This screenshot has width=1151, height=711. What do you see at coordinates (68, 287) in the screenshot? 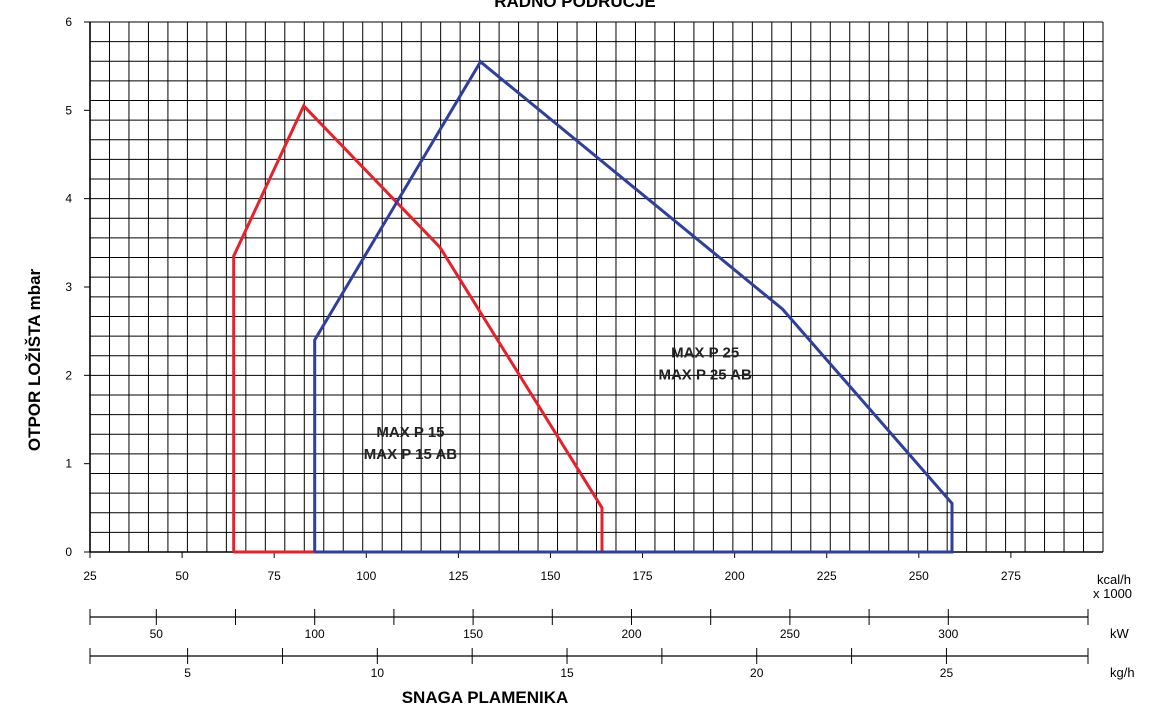
I see `y-tick-label: 3` at bounding box center [68, 287].